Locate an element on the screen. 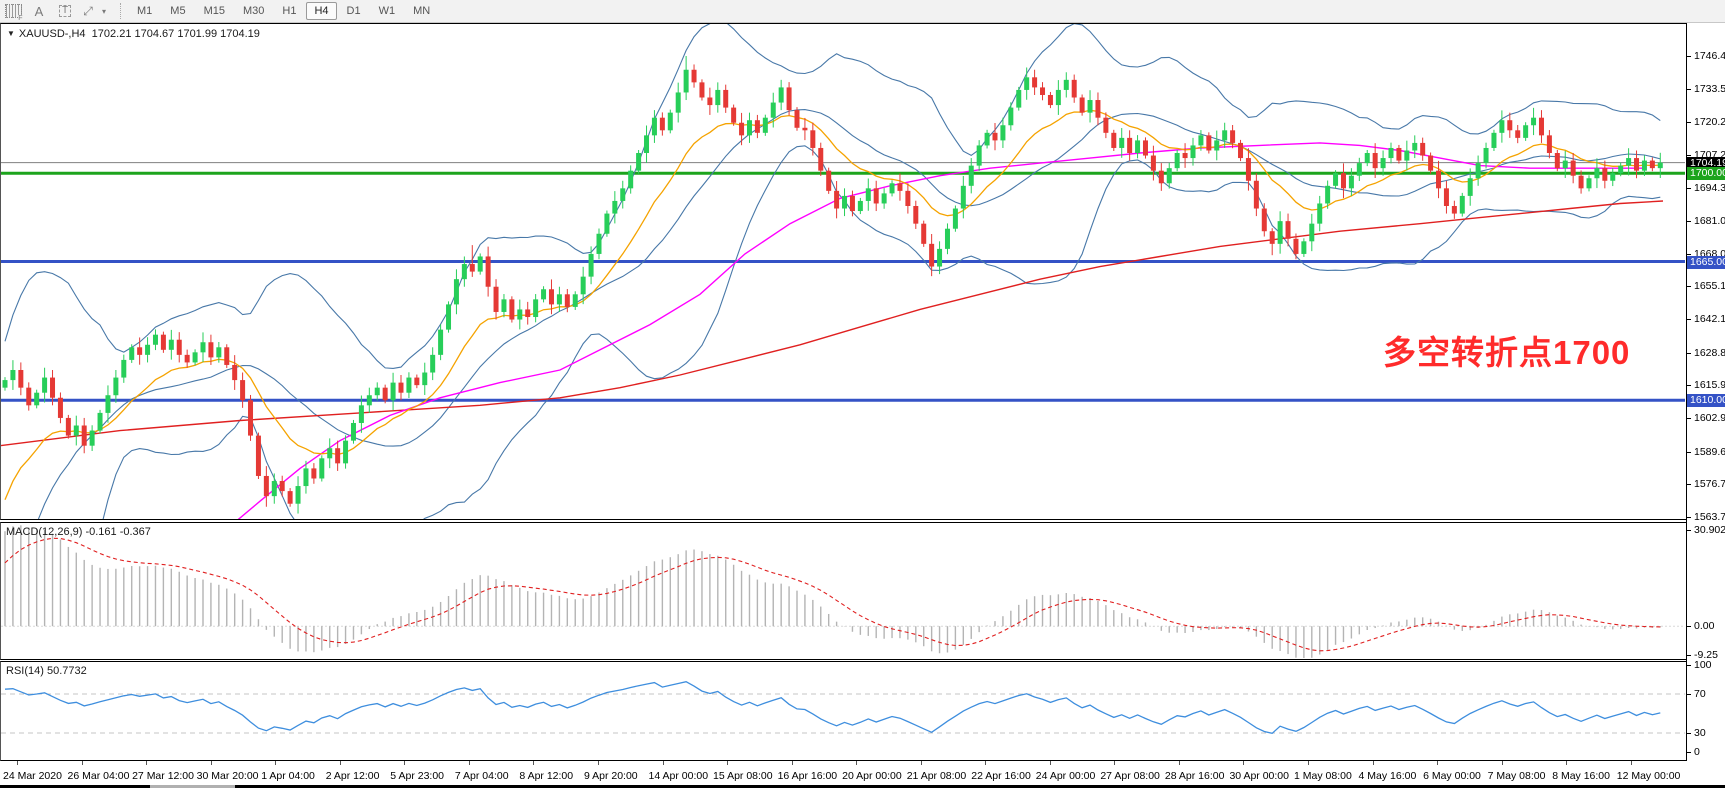  dropdown-caret-icon: ▾ is located at coordinates (103, 11).